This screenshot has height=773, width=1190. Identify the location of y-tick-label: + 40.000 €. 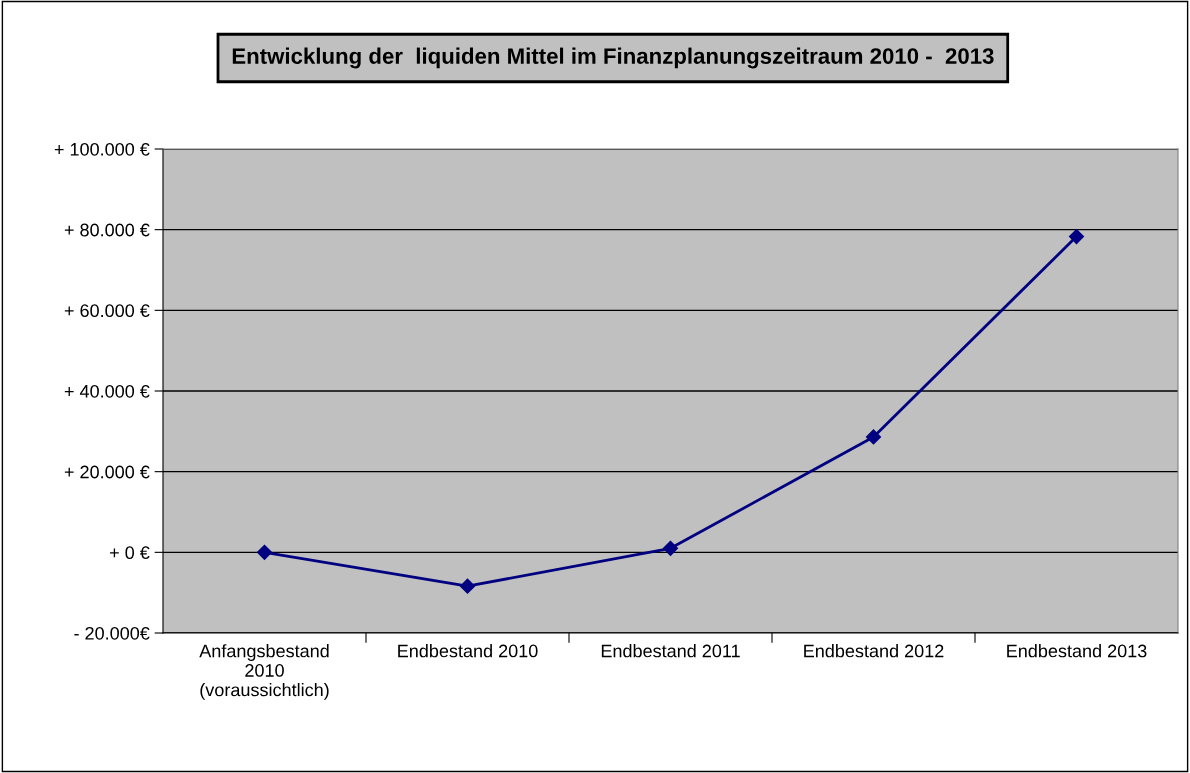
(107, 391).